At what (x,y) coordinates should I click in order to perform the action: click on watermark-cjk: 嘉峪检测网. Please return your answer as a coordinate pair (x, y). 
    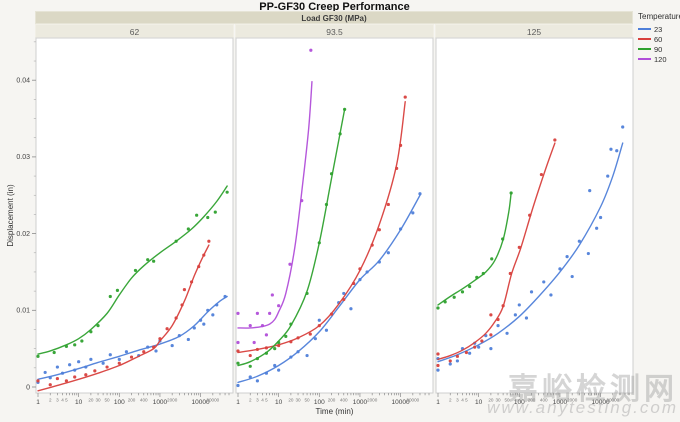
    Looking at the image, I should click on (593, 389).